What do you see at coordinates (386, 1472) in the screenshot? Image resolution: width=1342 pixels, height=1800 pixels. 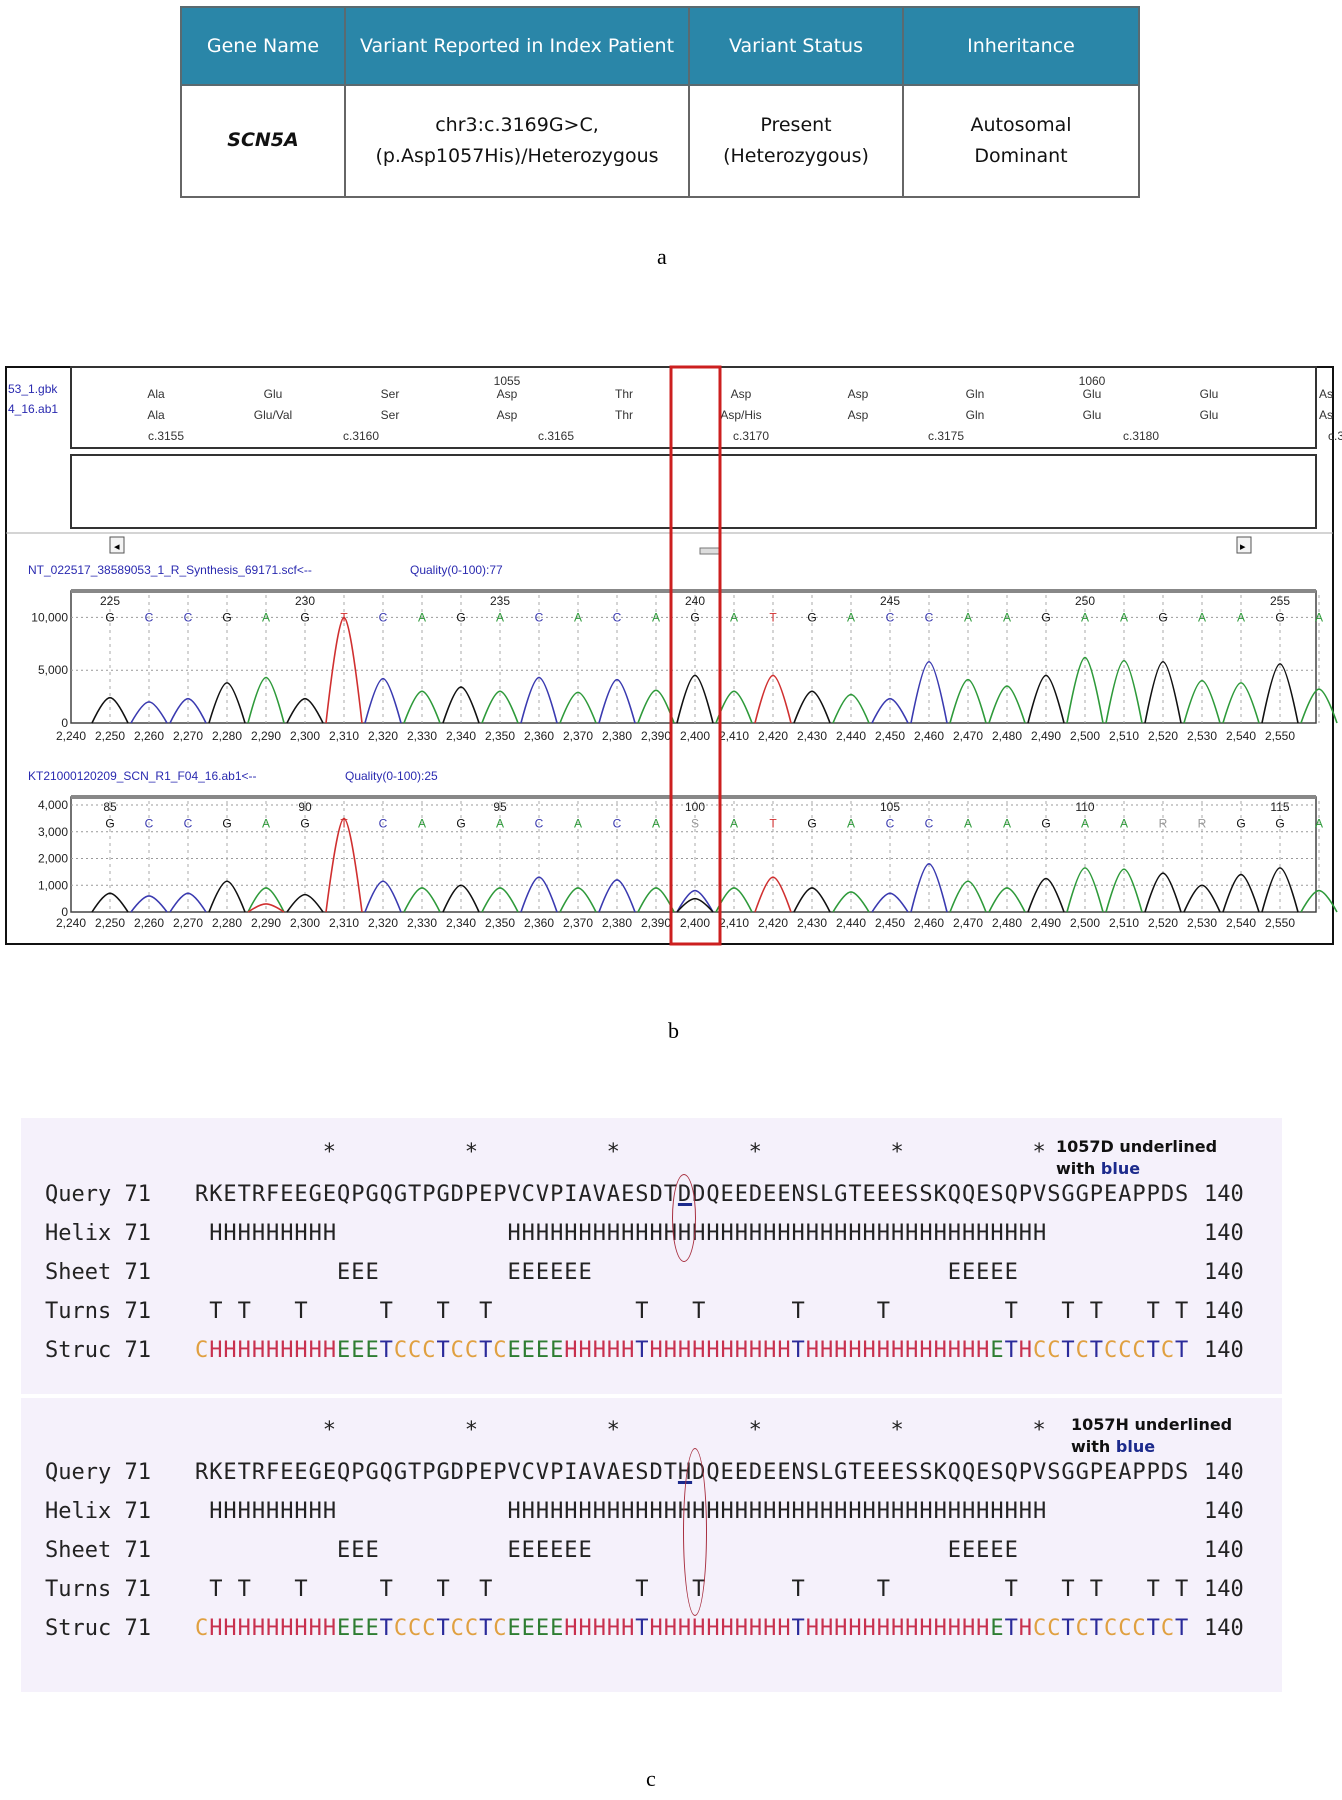 I see `residue: Q` at bounding box center [386, 1472].